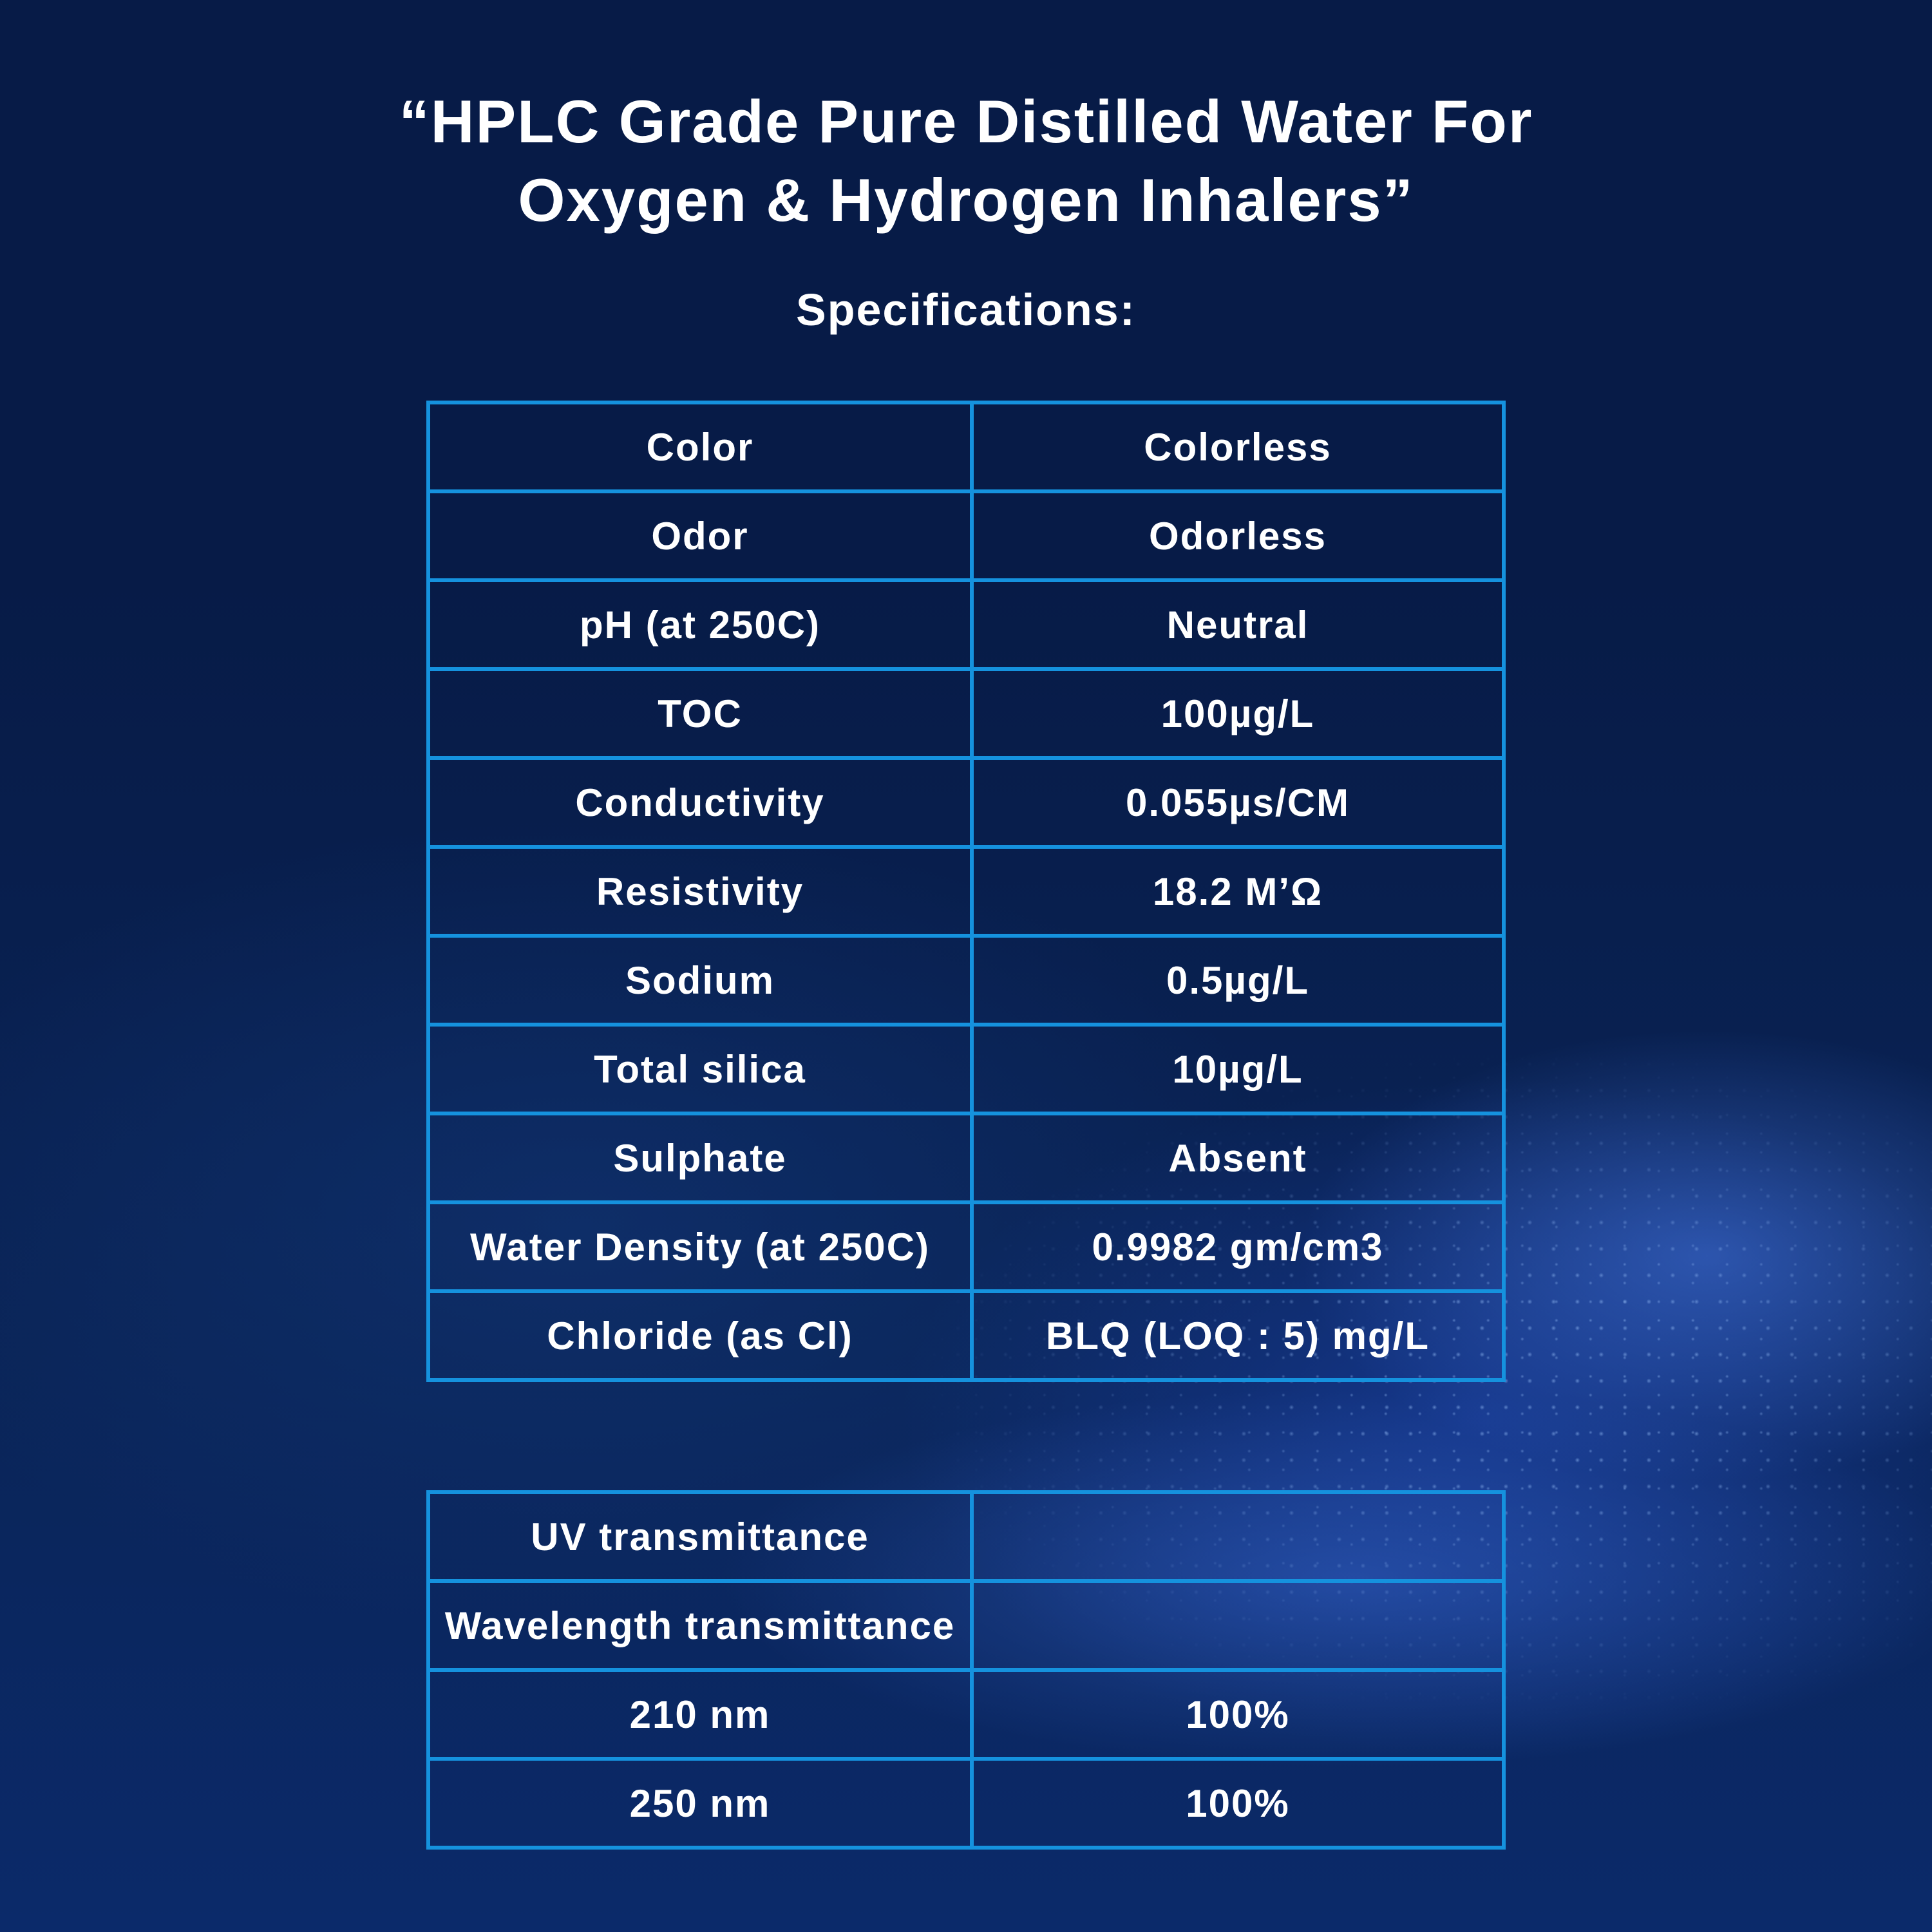  I want to click on table-row: Conductivity 0.055µs/CM, so click(966, 803).